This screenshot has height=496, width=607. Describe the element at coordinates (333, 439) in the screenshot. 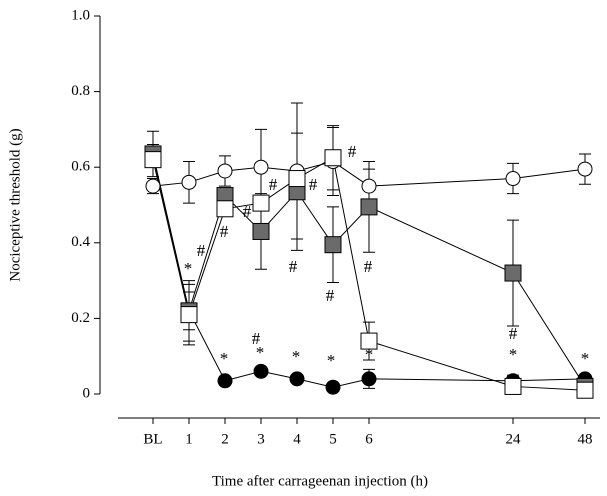

I see `x-tick-label: 5` at that location.